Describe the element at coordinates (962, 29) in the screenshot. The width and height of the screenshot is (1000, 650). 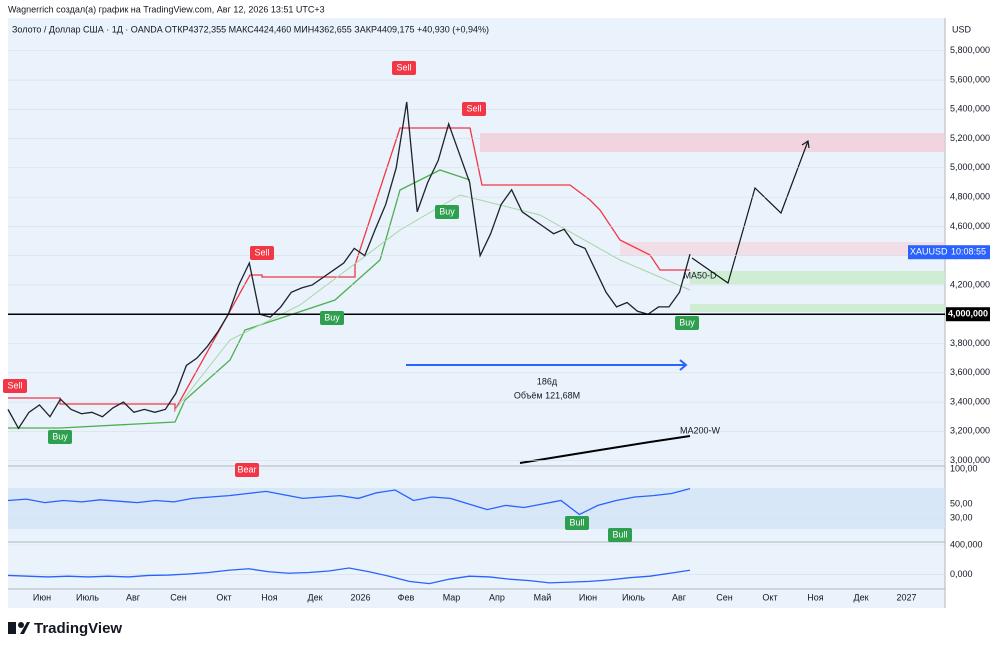
I see `unit: USD` at that location.